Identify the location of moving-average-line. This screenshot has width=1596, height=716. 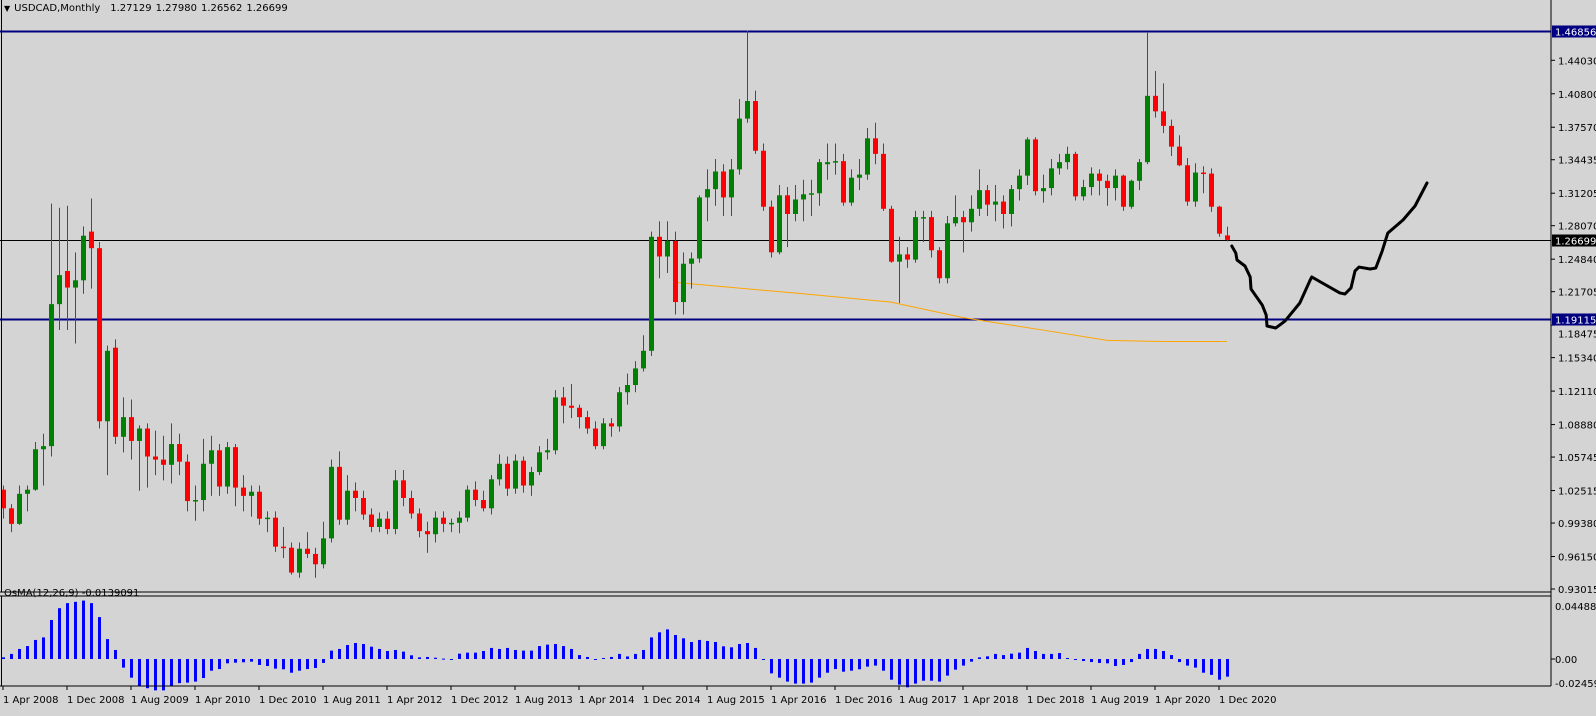
(950, 311).